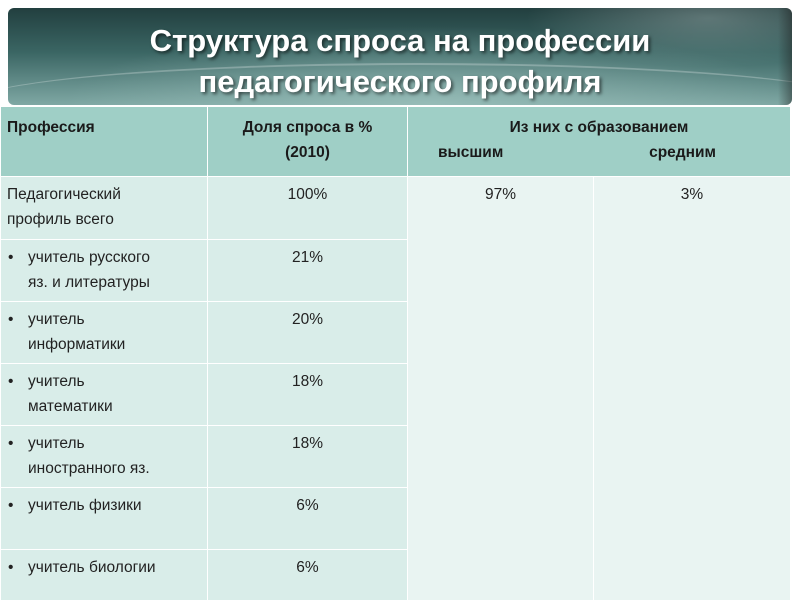 The image size is (800, 600). I want to click on header-education: Из них с образованием высшим средним, so click(599, 141).